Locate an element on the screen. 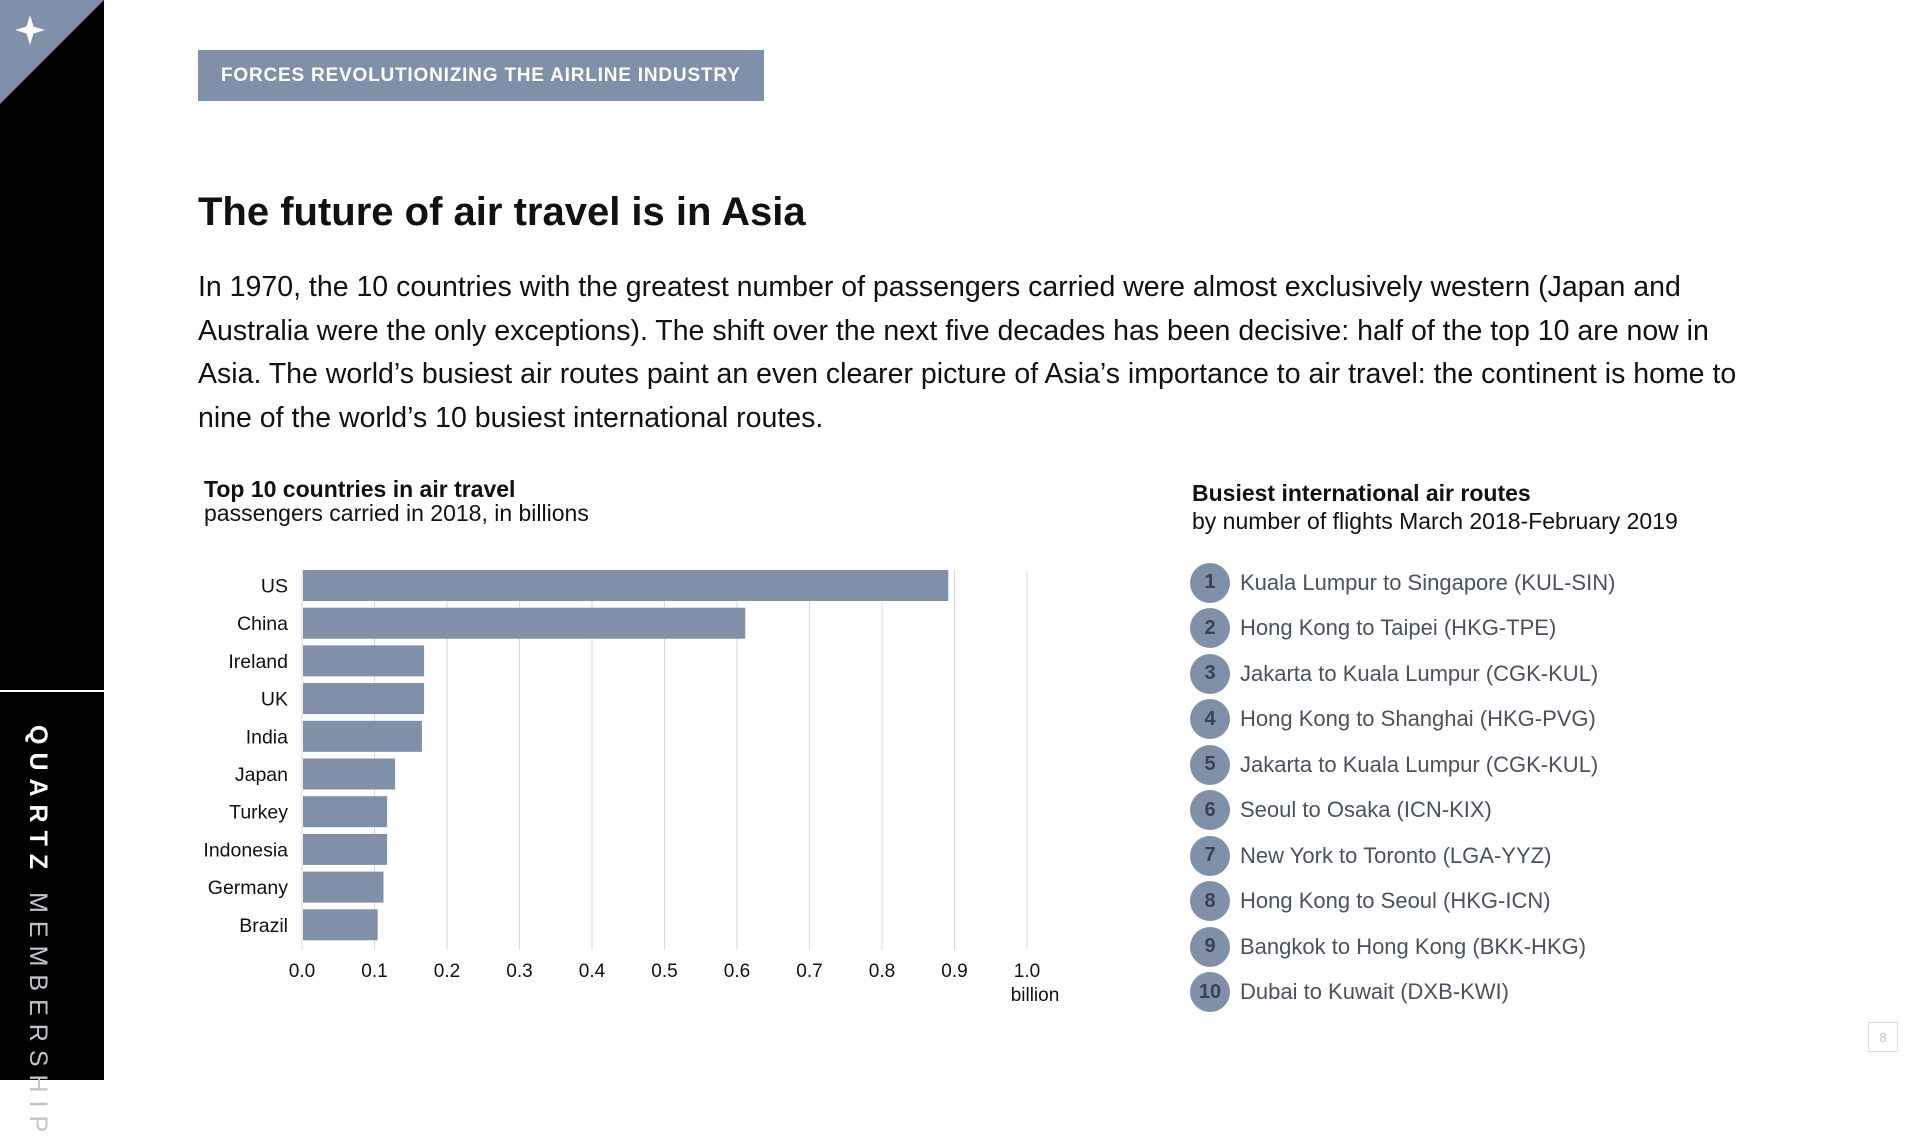 Image resolution: width=1920 pixels, height=1140 pixels. sidebar: QUARTZ MEMBERSHIP is located at coordinates (52, 570).